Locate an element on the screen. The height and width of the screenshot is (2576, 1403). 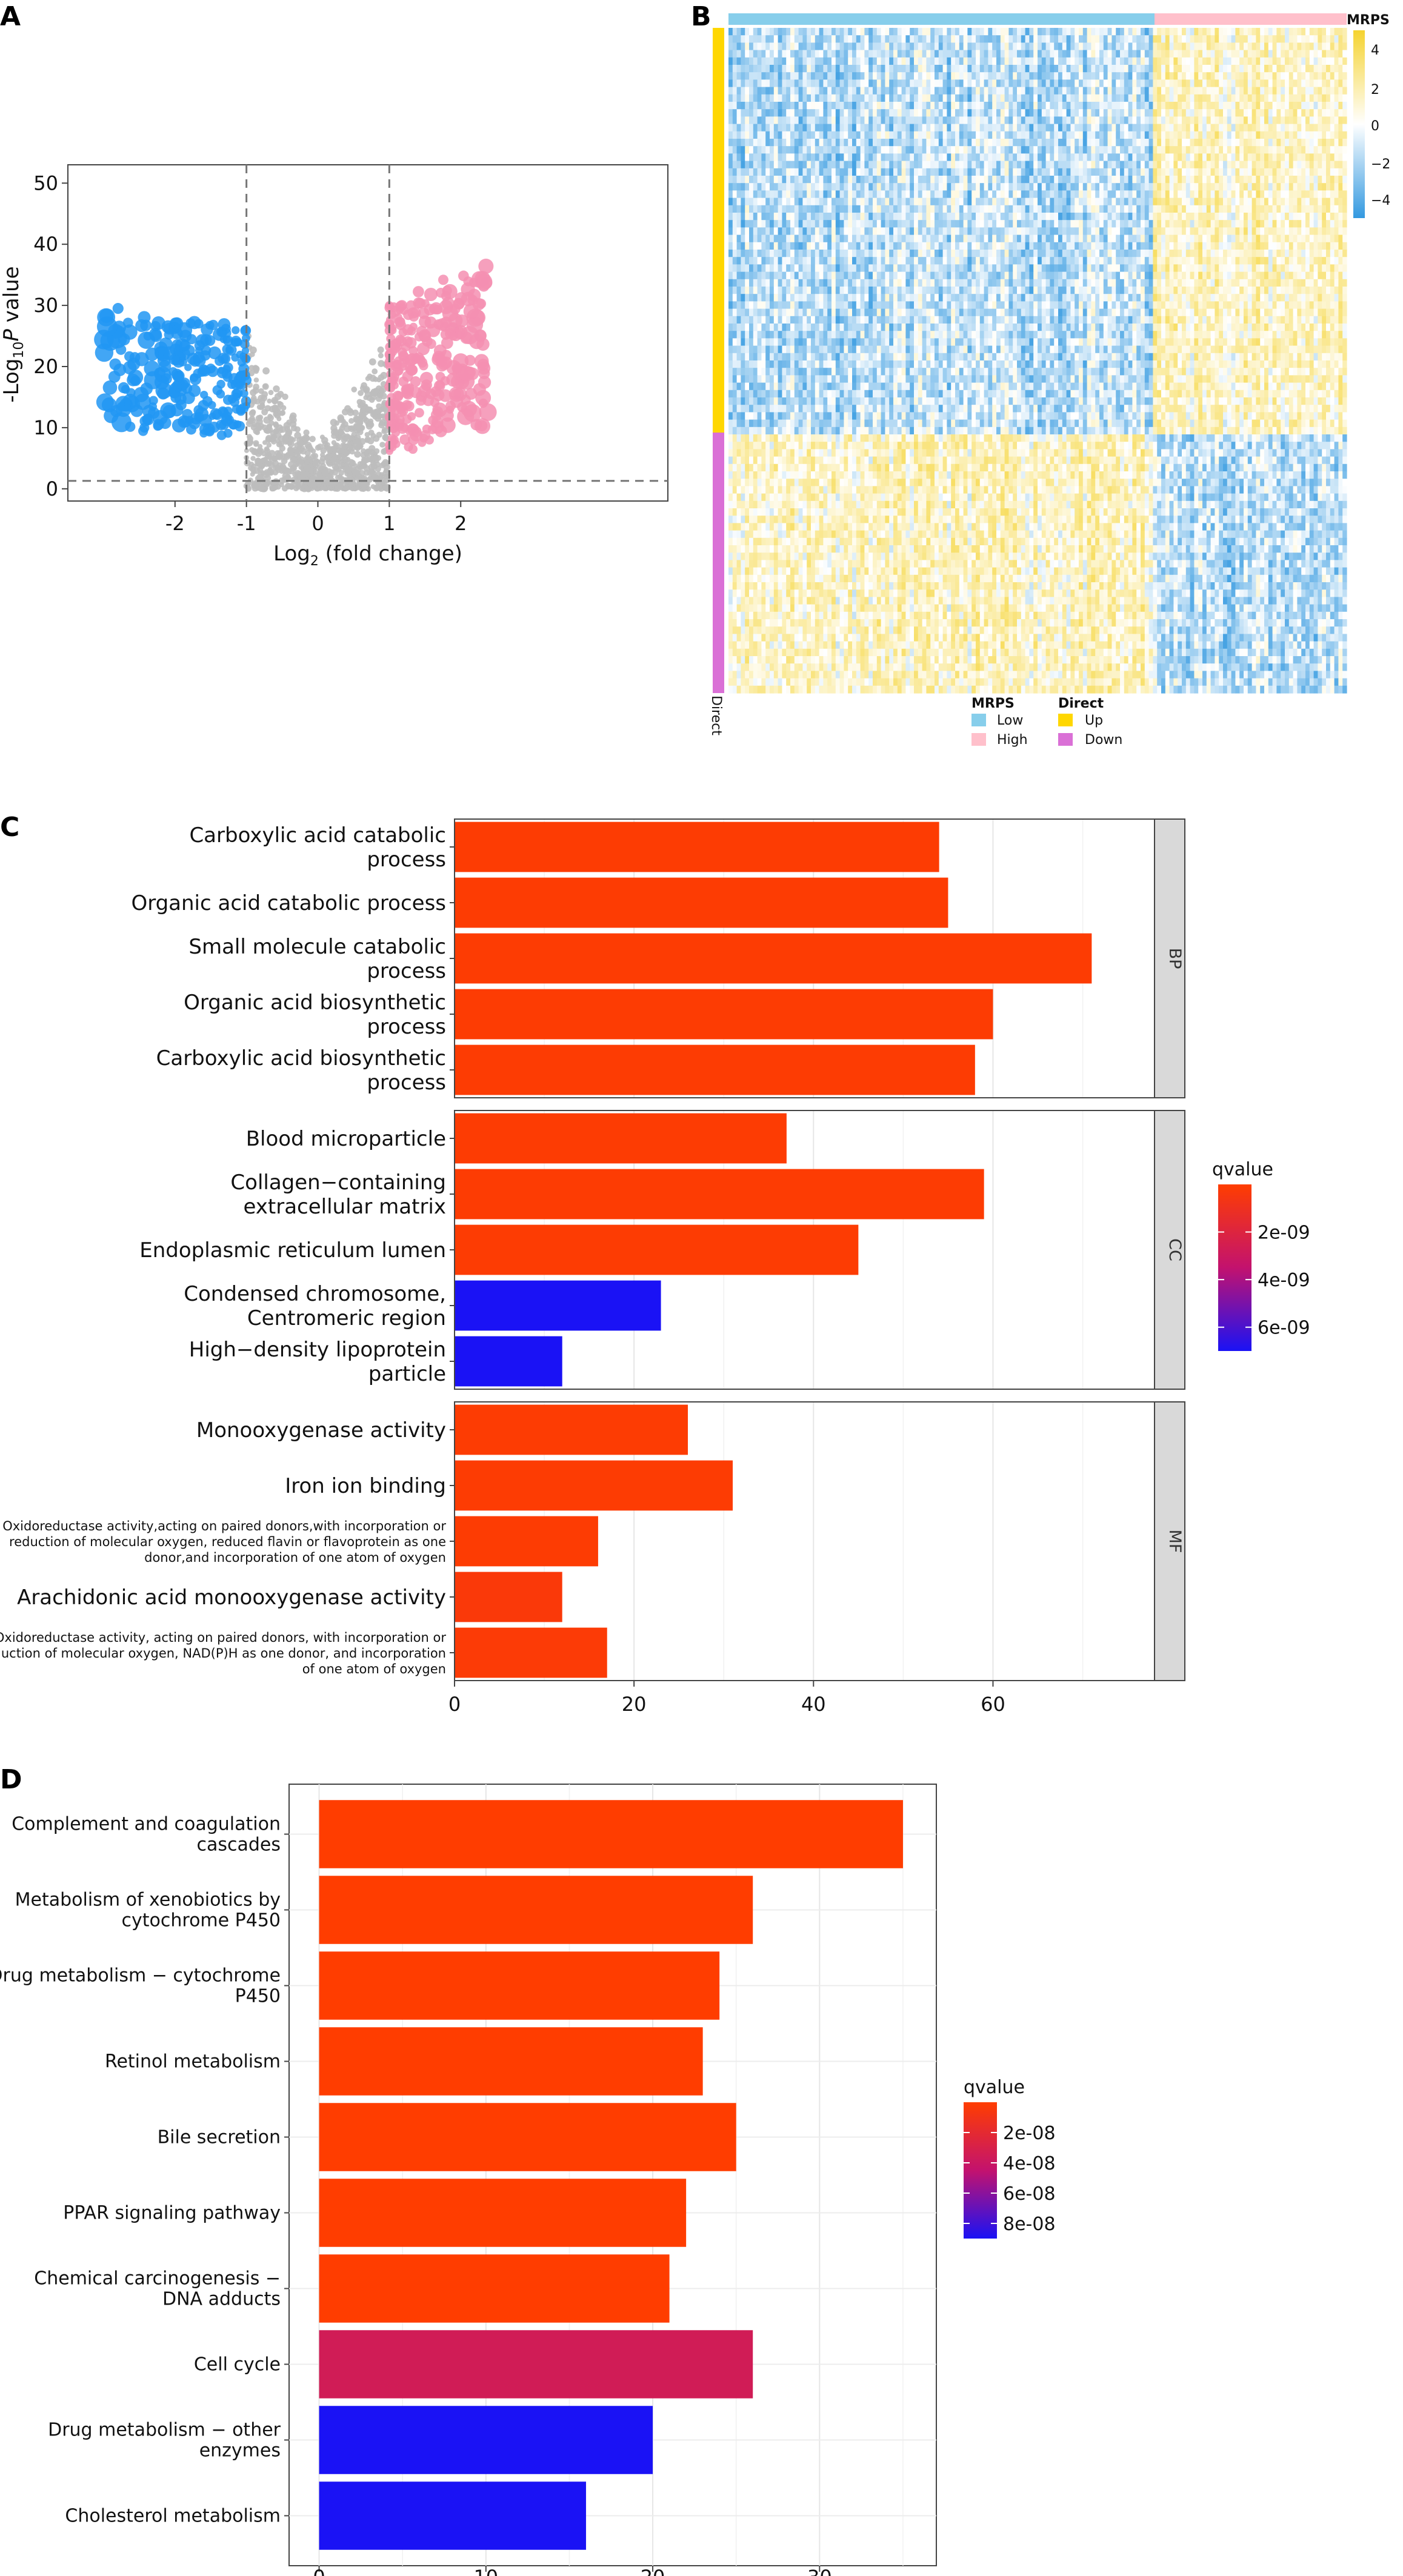
up-point is located at coordinates (488, 412).